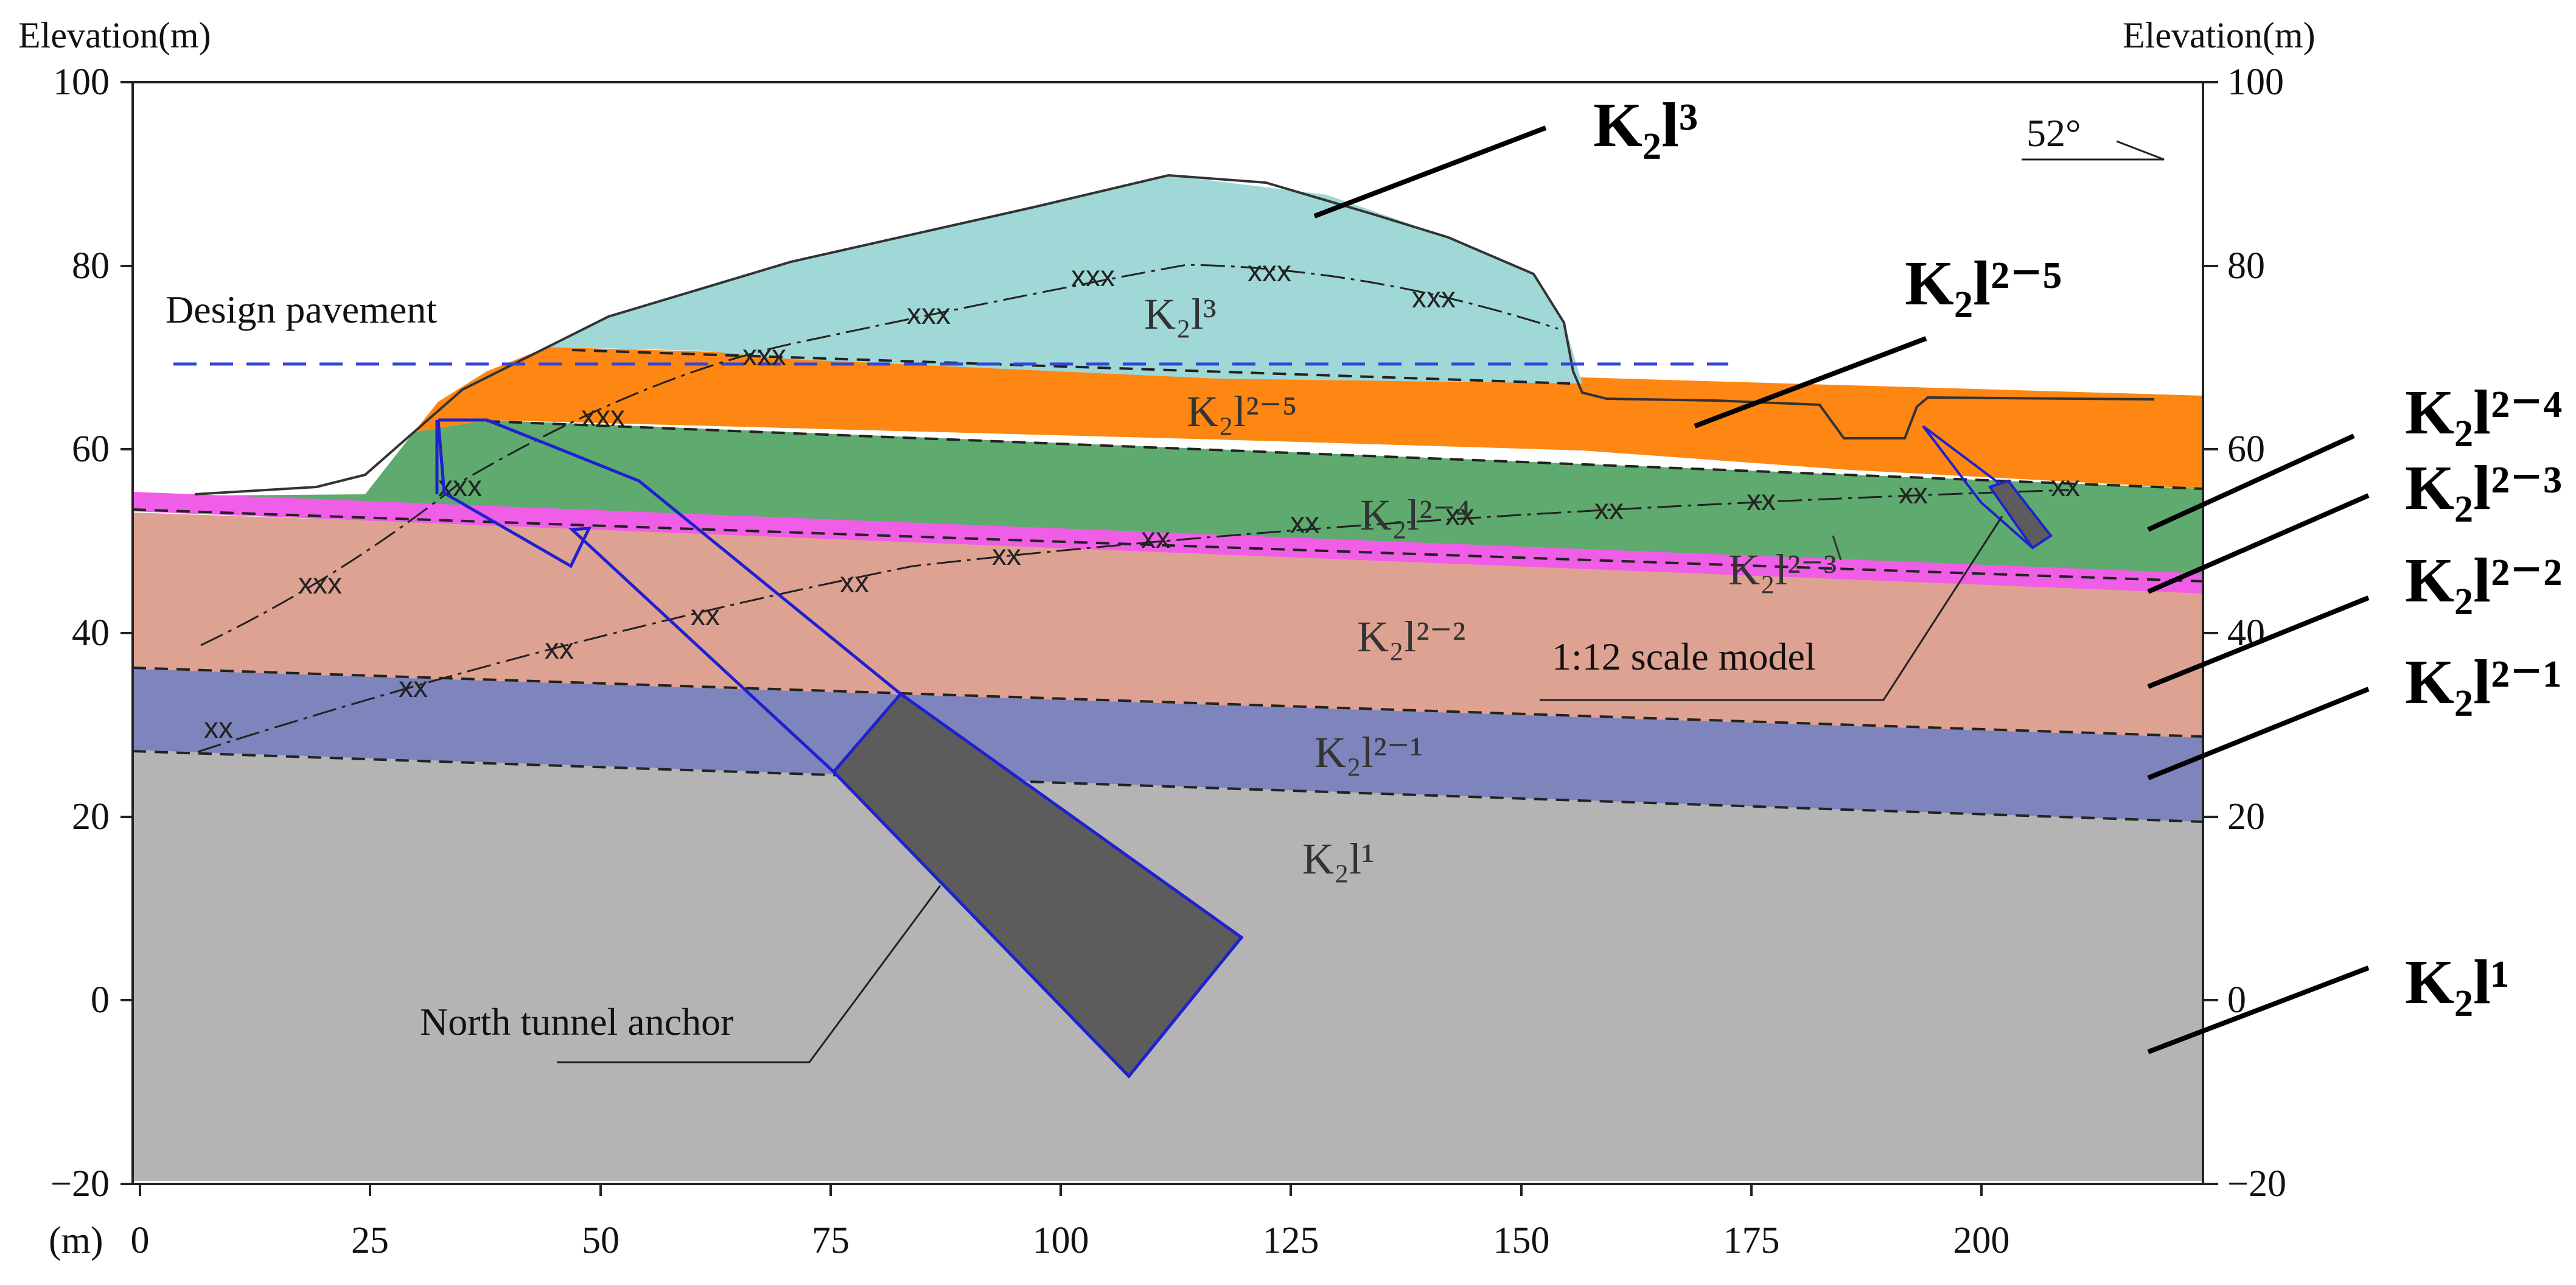  I want to click on x-axis-labels: (m) 0 25 50 75 100 125 150 175 200, so click(1029, 1240).